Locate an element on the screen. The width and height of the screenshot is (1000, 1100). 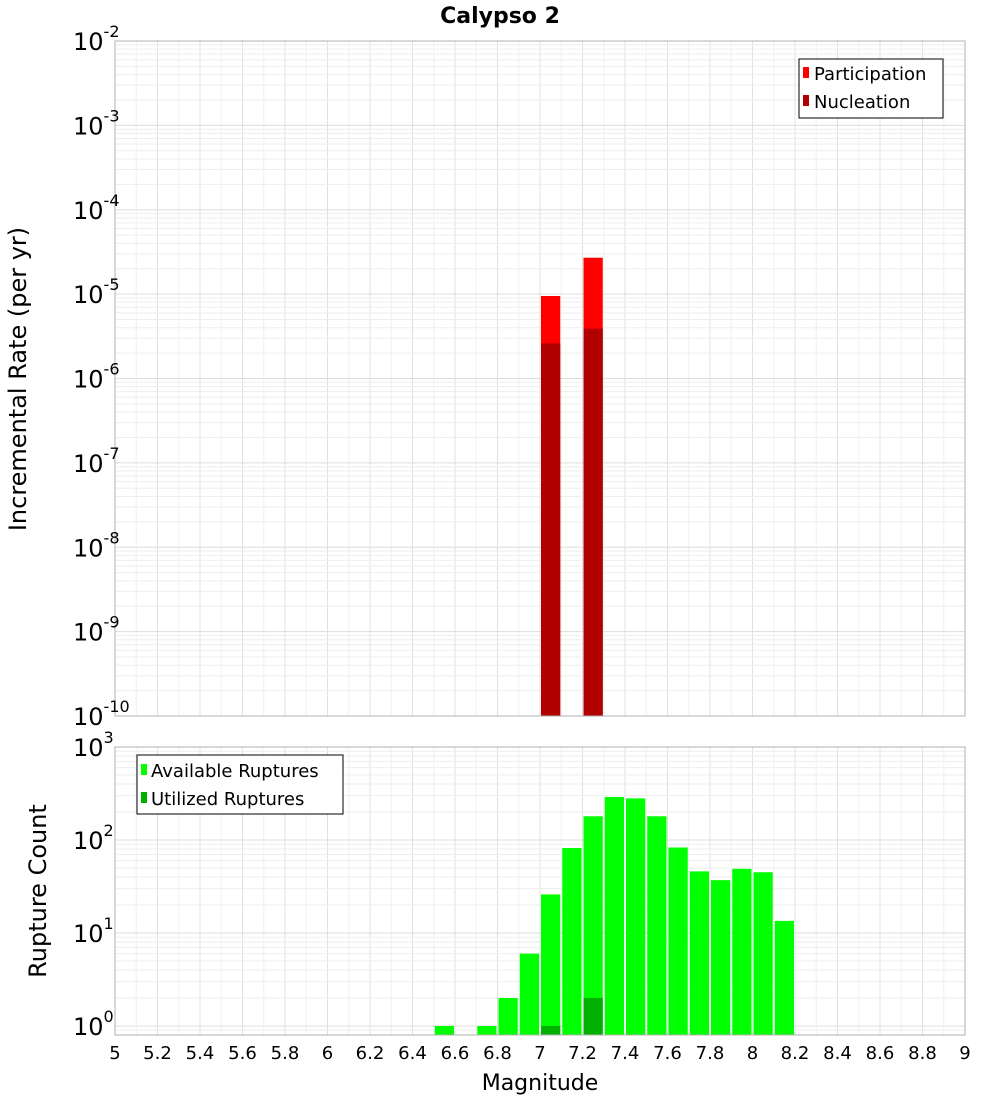
y-tick-label: 10⁰ is located at coordinates (93, 1024).